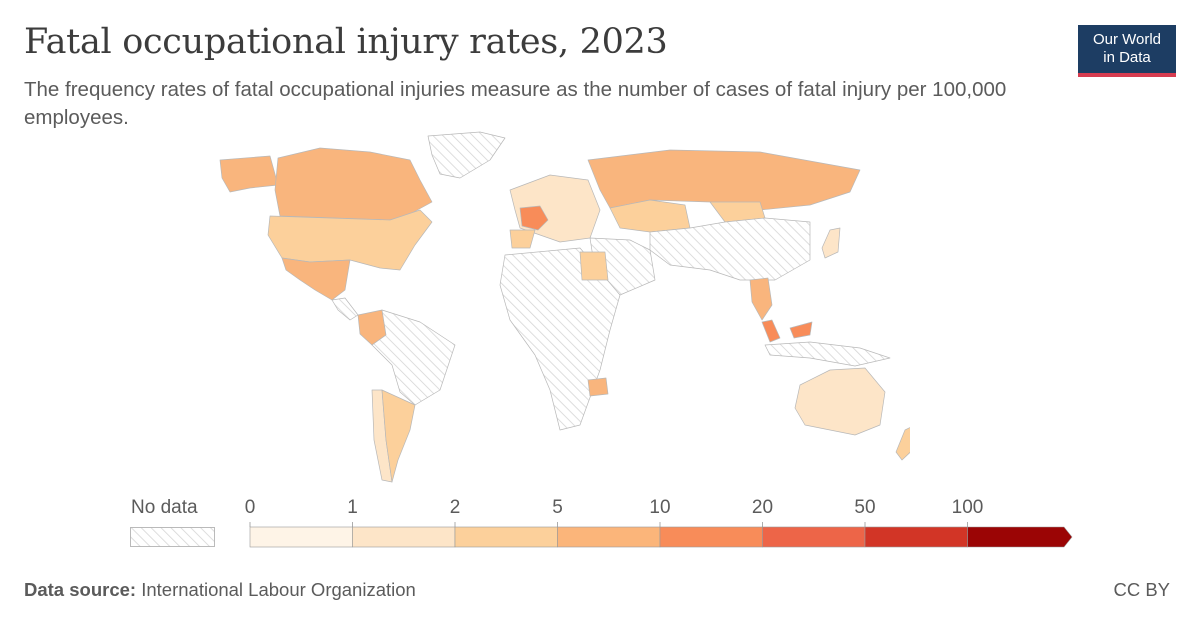  Describe the element at coordinates (598, 387) in the screenshot. I see `zimbabwe` at that location.